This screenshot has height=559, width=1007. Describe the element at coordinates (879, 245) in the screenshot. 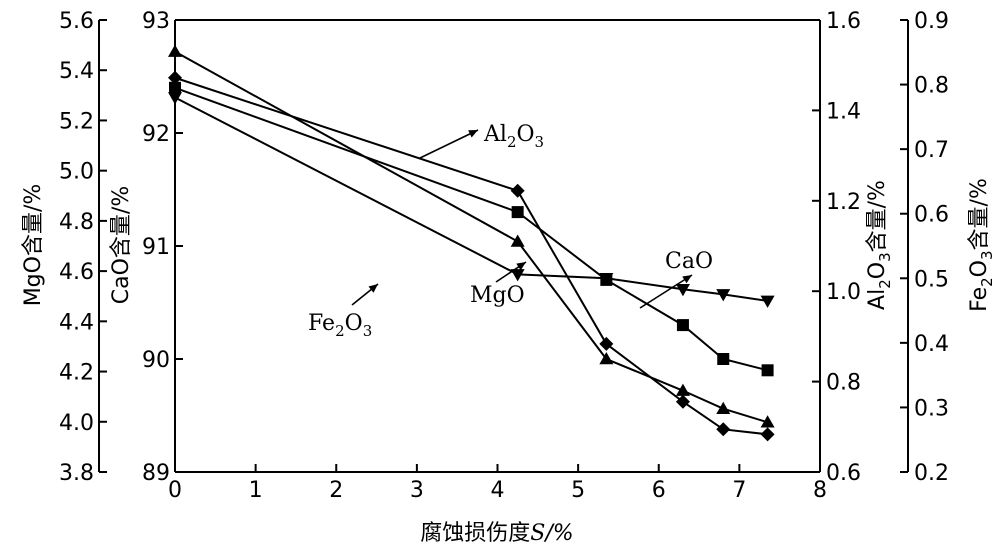

I see `al2o3-axis-title: Al2O3含量/%` at that location.